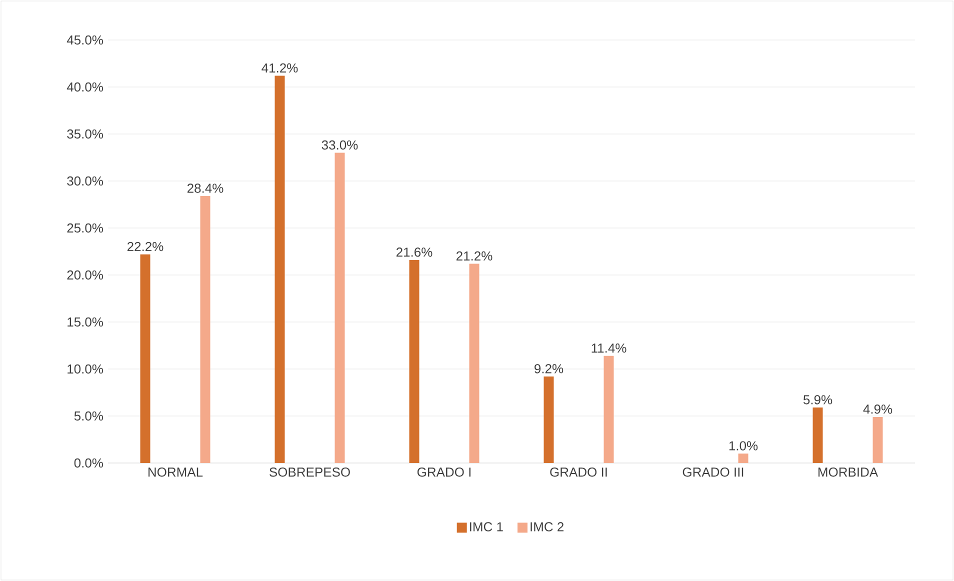 The image size is (954, 581). What do you see at coordinates (280, 68) in the screenshot?
I see `data-label: 41.2%` at bounding box center [280, 68].